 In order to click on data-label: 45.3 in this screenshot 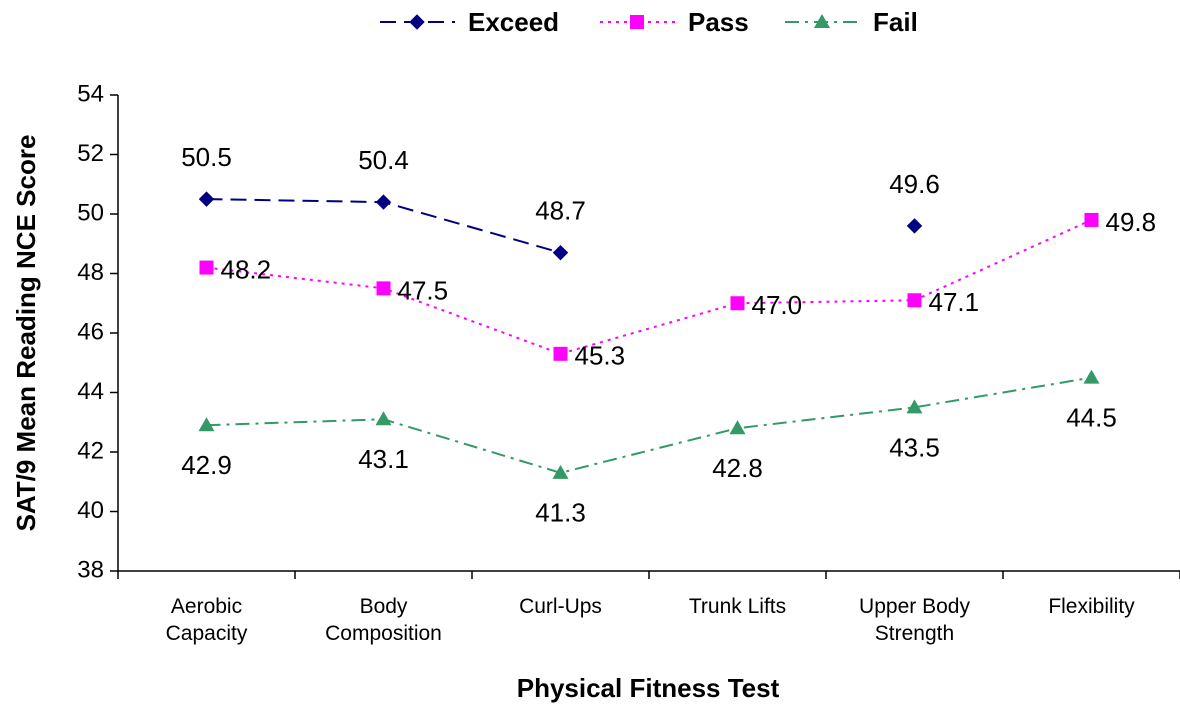, I will do `click(600, 356)`.